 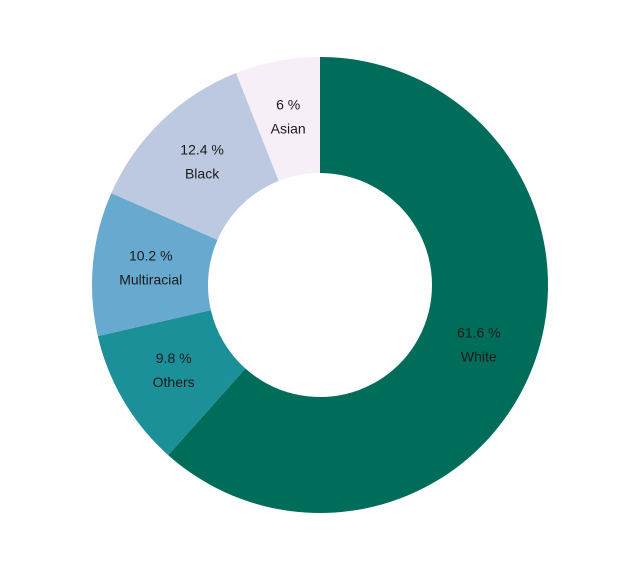 What do you see at coordinates (288, 129) in the screenshot?
I see `slice-category-label: Asian` at bounding box center [288, 129].